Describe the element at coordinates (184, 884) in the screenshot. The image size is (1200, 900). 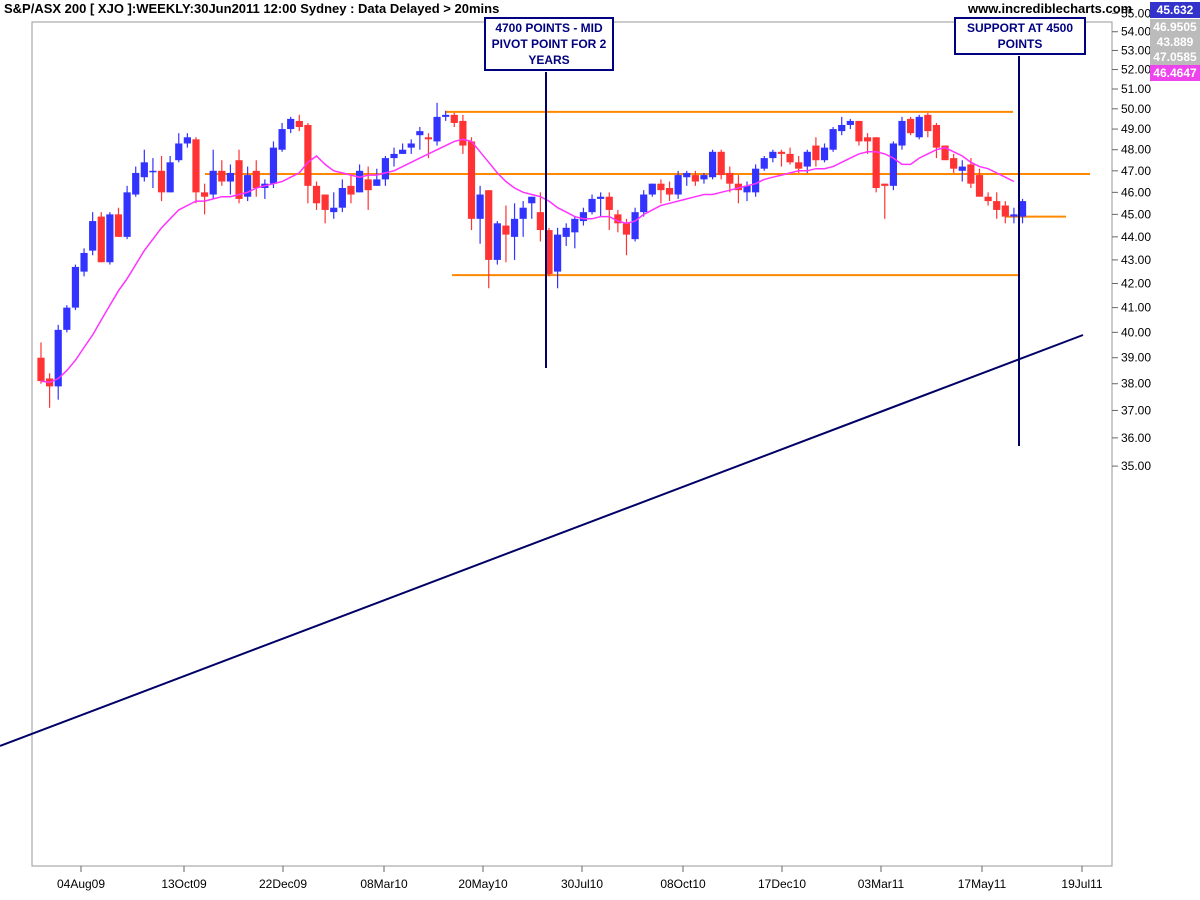
I see `x-tick-label: 13Oct09` at that location.